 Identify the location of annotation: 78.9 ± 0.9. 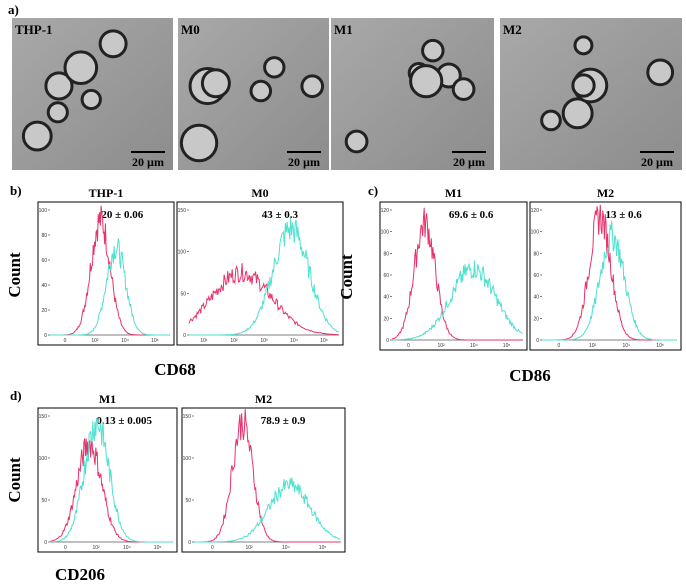
(283, 421).